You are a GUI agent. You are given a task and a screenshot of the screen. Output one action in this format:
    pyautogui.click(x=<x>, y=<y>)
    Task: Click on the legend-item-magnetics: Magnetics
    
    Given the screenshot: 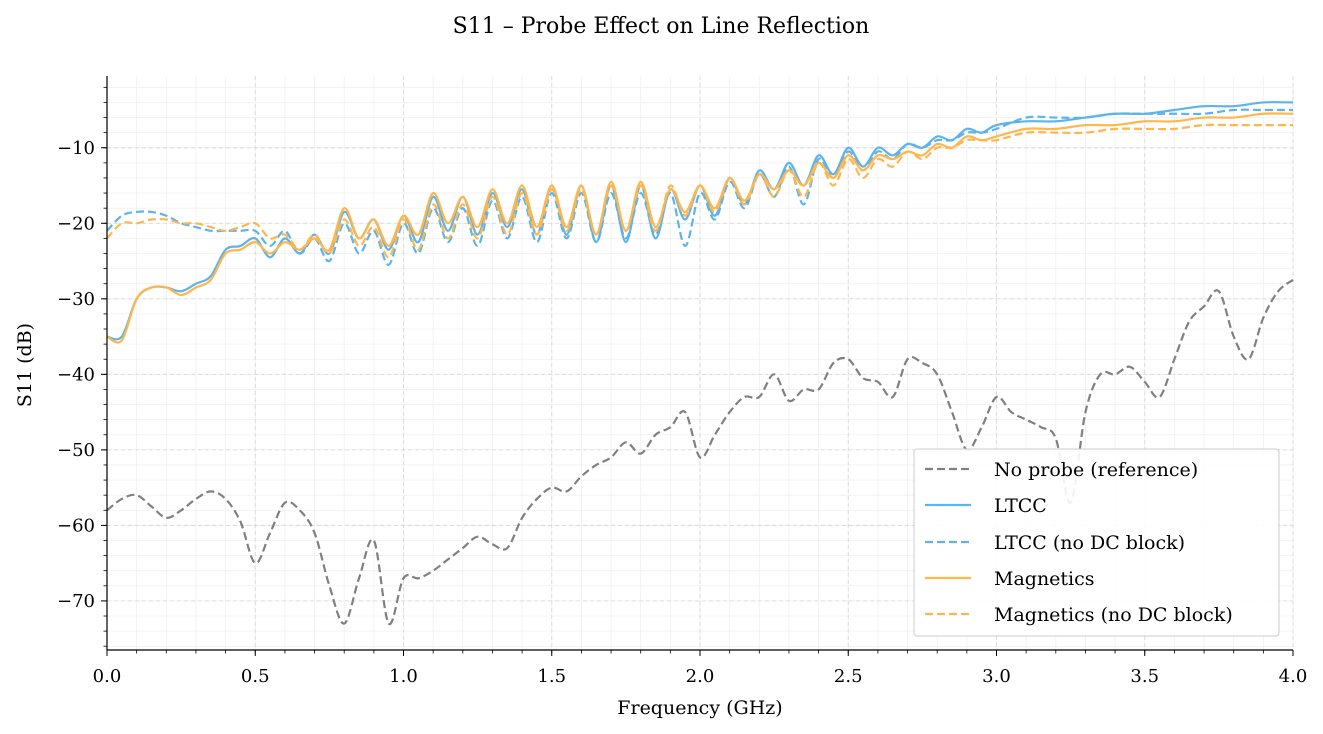 What is the action you would take?
    pyautogui.click(x=1010, y=579)
    